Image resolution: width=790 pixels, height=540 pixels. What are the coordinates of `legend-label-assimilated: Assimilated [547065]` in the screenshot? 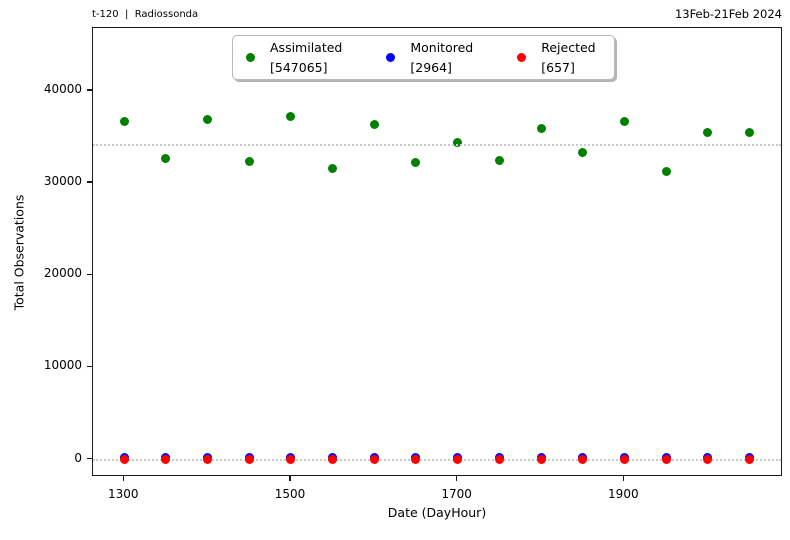 It's located at (306, 57).